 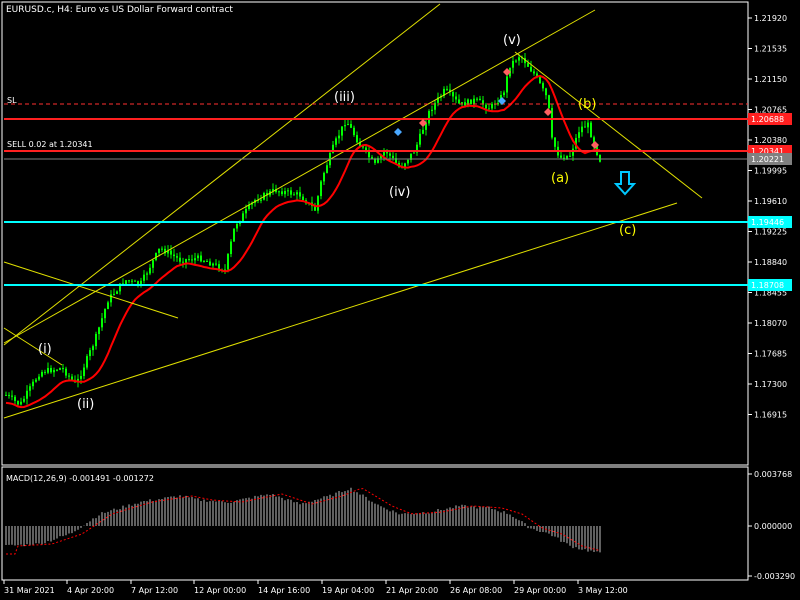 What do you see at coordinates (770, 232) in the screenshot?
I see `price-tick-label: 1.19225` at bounding box center [770, 232].